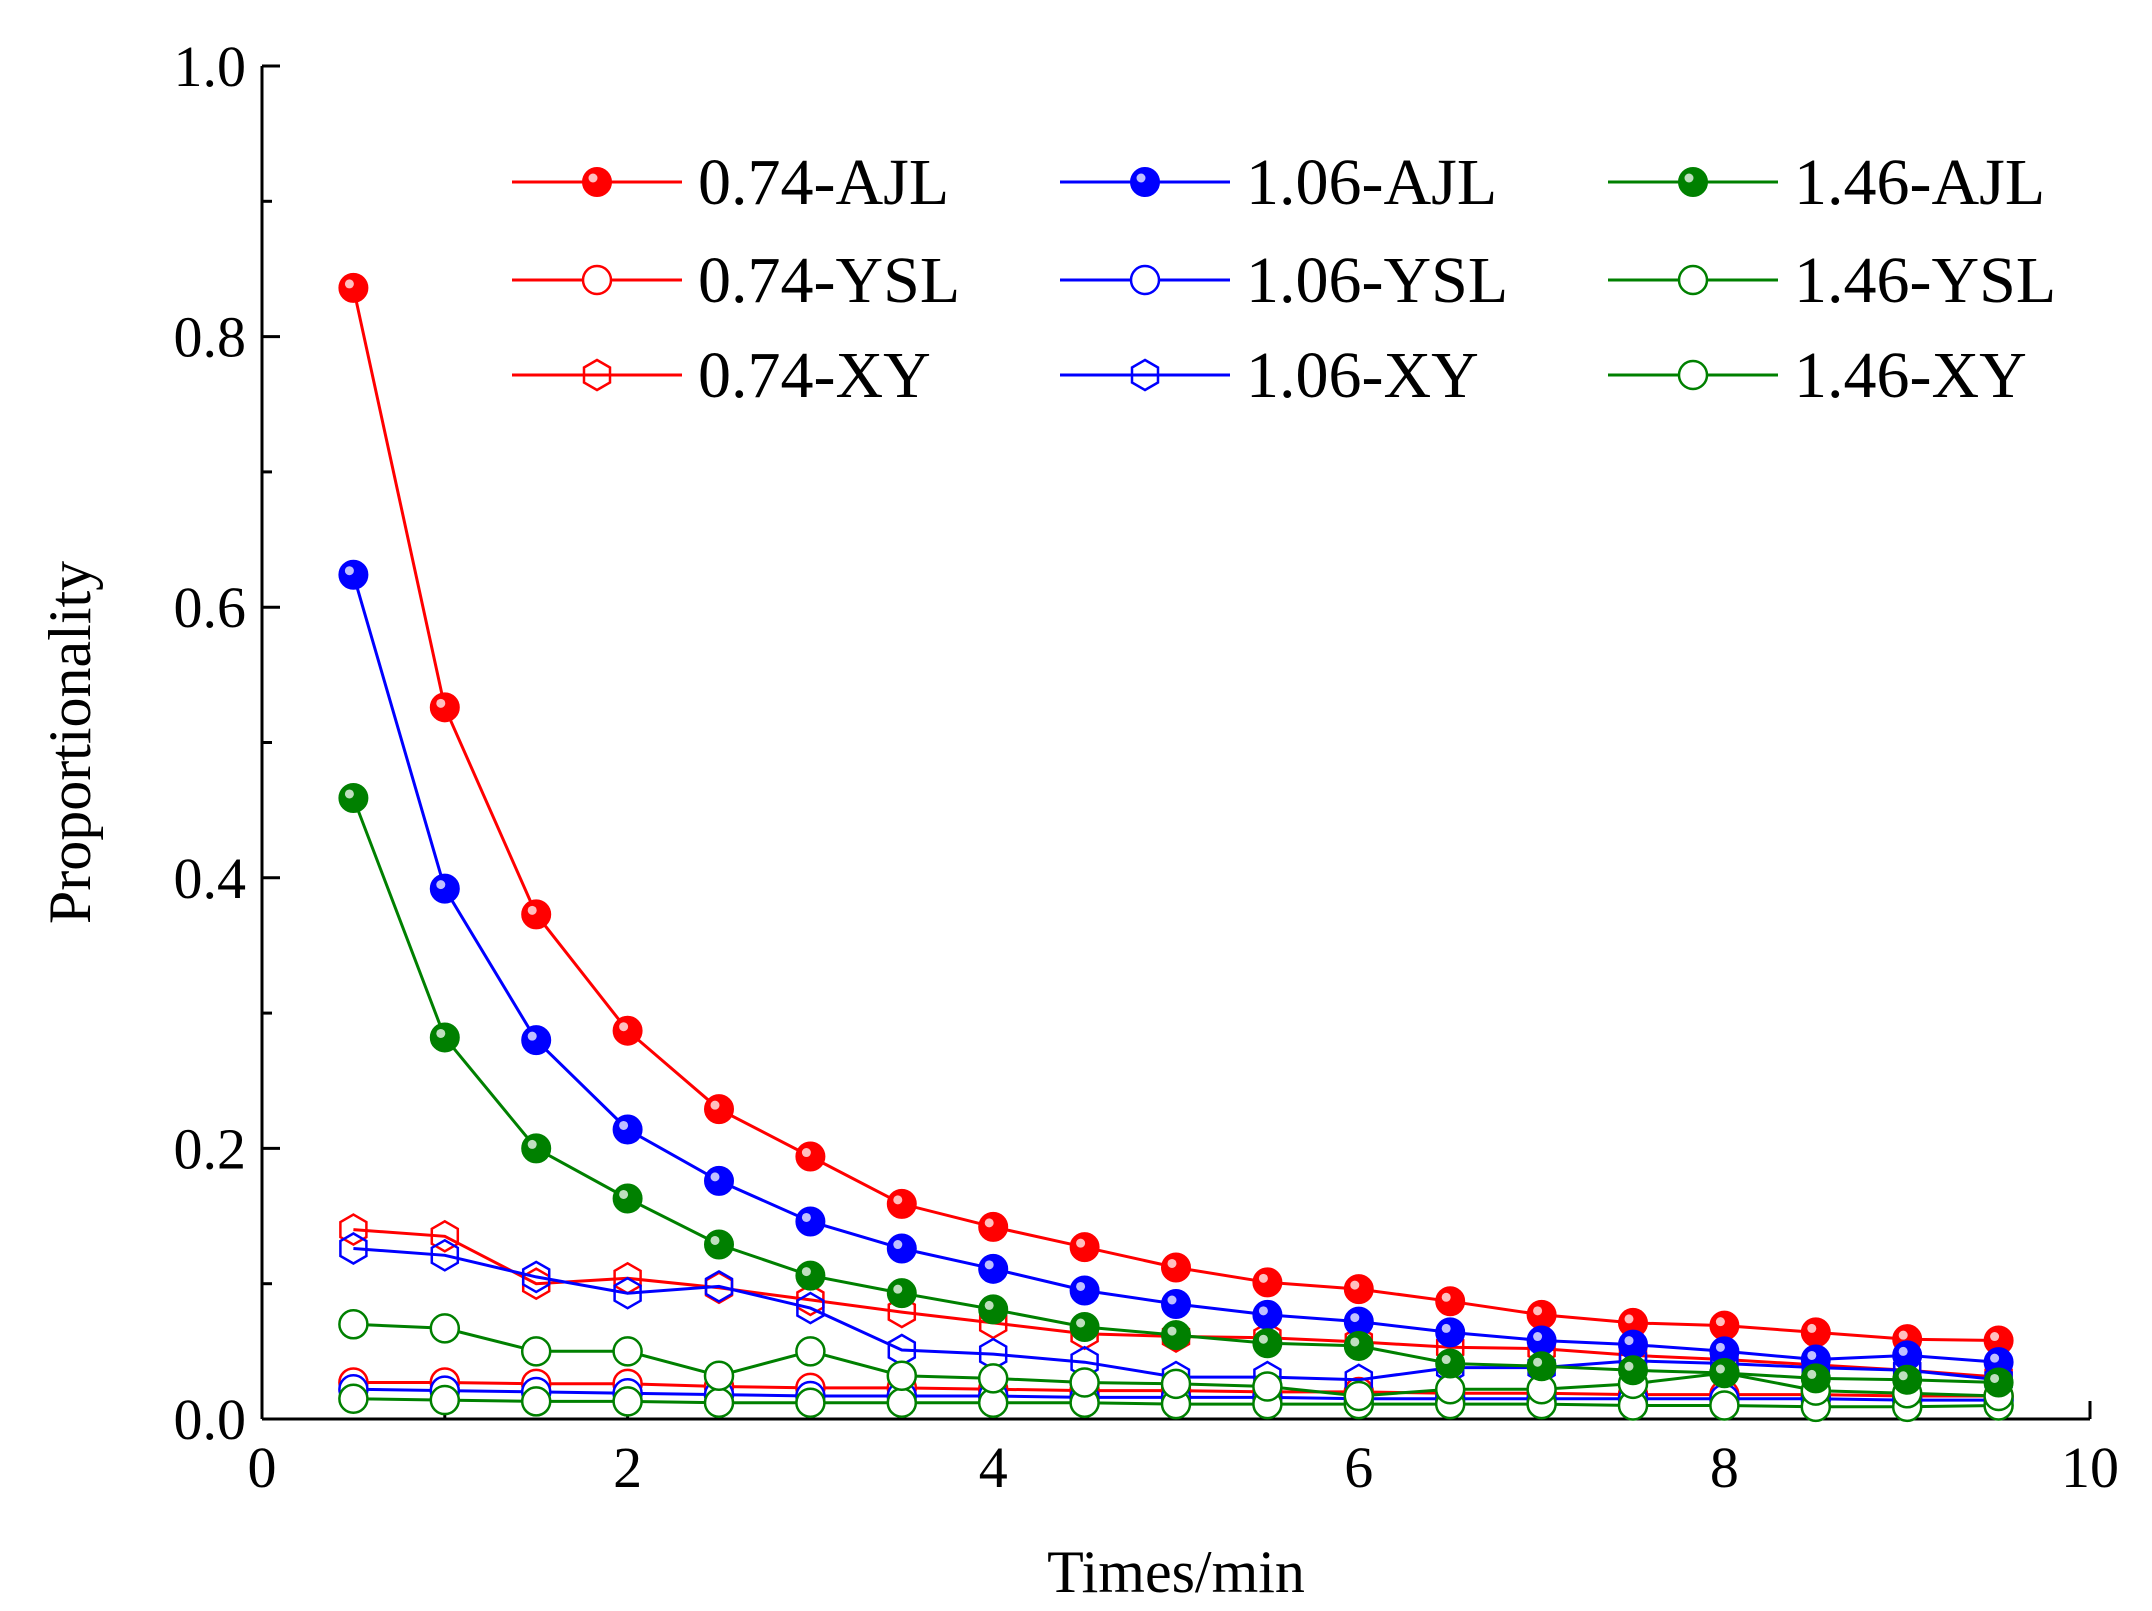 This screenshot has width=2152, height=1611. I want to click on legend-item-0.74-YSL: 0.74-YSL, so click(736, 280).